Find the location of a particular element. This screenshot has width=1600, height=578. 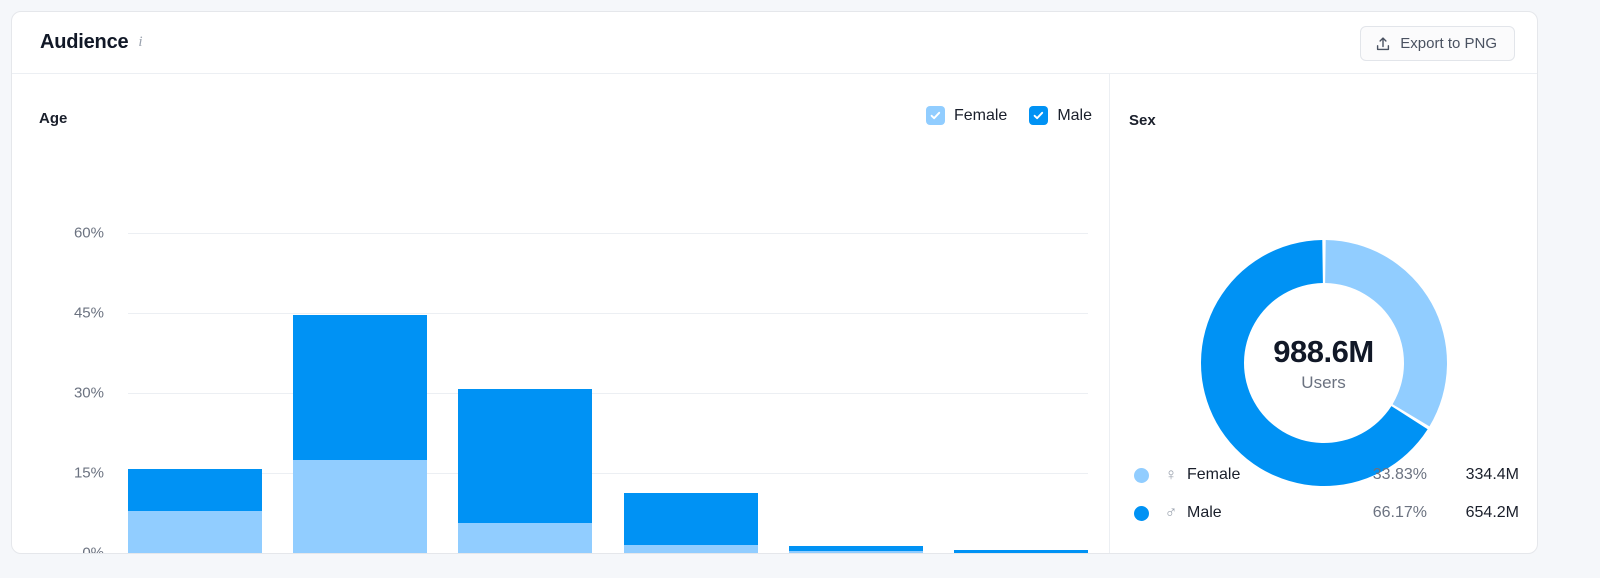

sex-legend: ♀ Female 33.83% 334.4M ♂ Male 66.17% 654.2M is located at coordinates (1326, 494).